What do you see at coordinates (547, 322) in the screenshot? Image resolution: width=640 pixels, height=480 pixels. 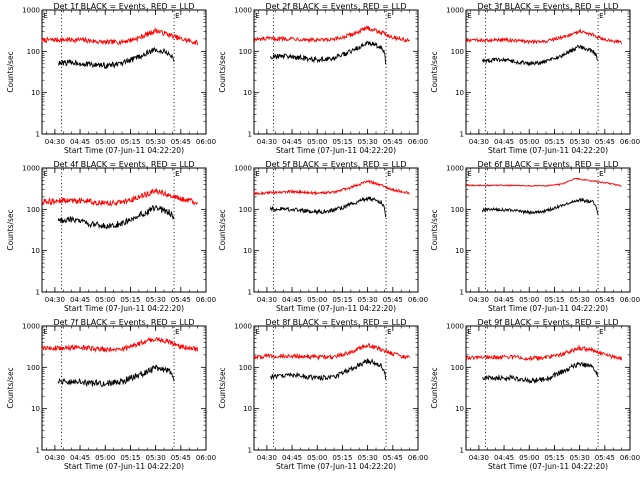 I see `chart-title: Det 9f BLACK = Events, RED = LLD` at bounding box center [547, 322].